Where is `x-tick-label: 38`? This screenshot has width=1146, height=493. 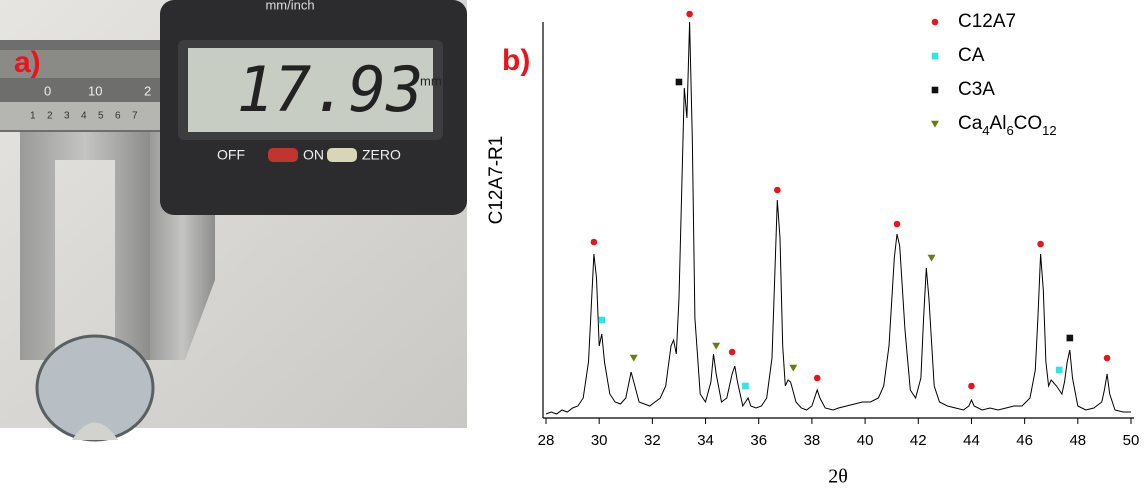 x-tick-label: 38 is located at coordinates (812, 440).